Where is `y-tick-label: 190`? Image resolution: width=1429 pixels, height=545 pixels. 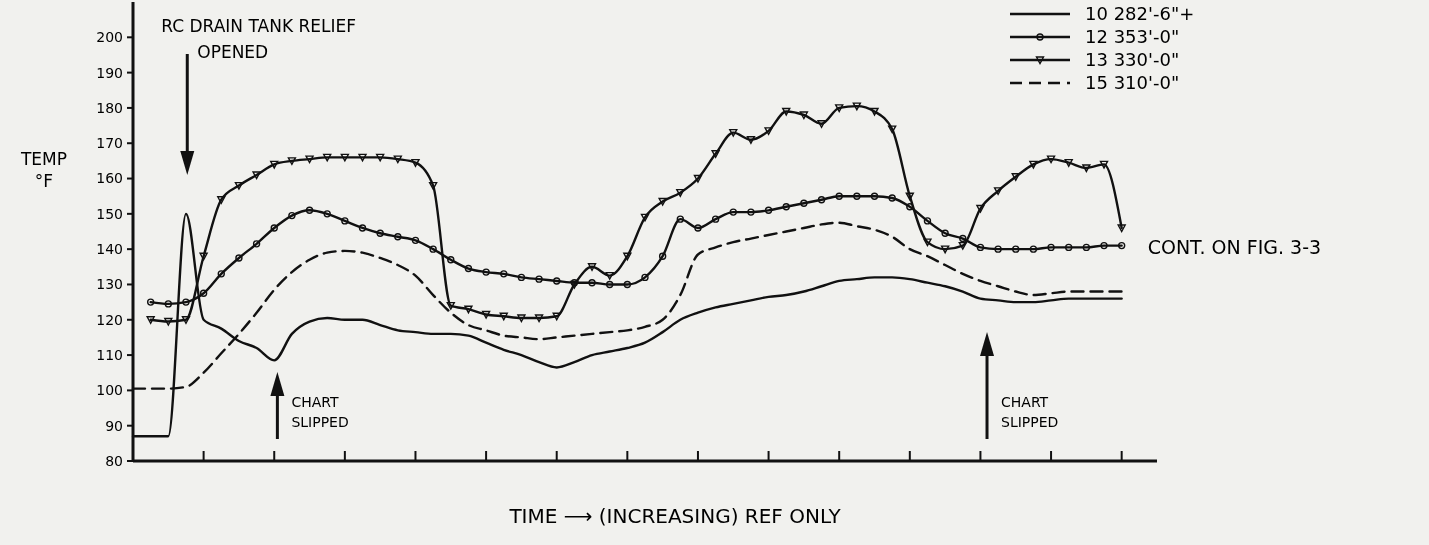
y-tick-label: 190 is located at coordinates (109, 72).